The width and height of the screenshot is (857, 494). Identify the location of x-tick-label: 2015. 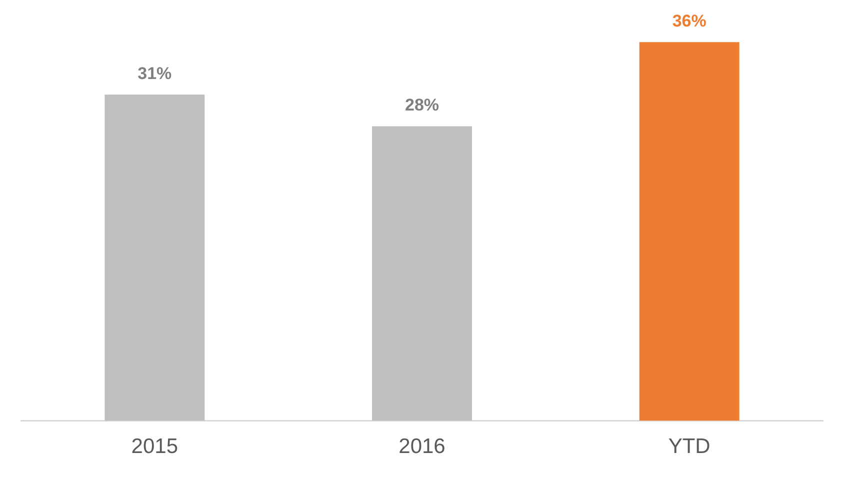
(154, 446).